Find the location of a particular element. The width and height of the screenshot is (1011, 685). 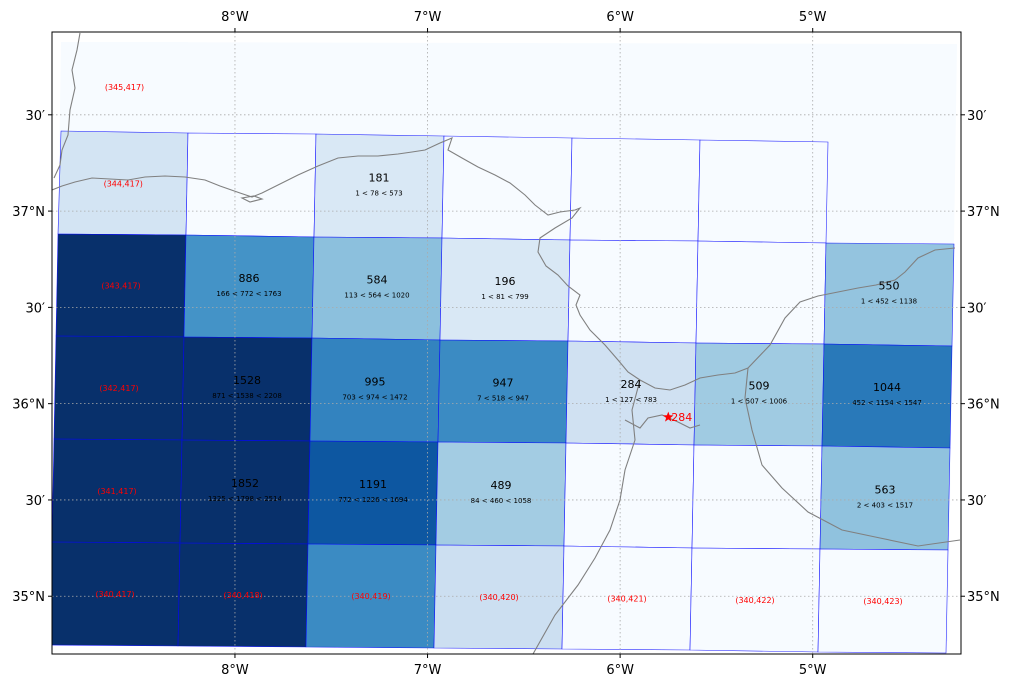

lat-tick-label-right: 37°N is located at coordinates (983, 212).